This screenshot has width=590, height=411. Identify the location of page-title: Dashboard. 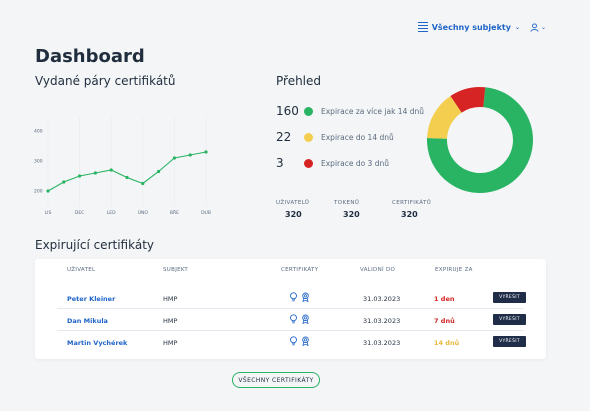
(90, 56).